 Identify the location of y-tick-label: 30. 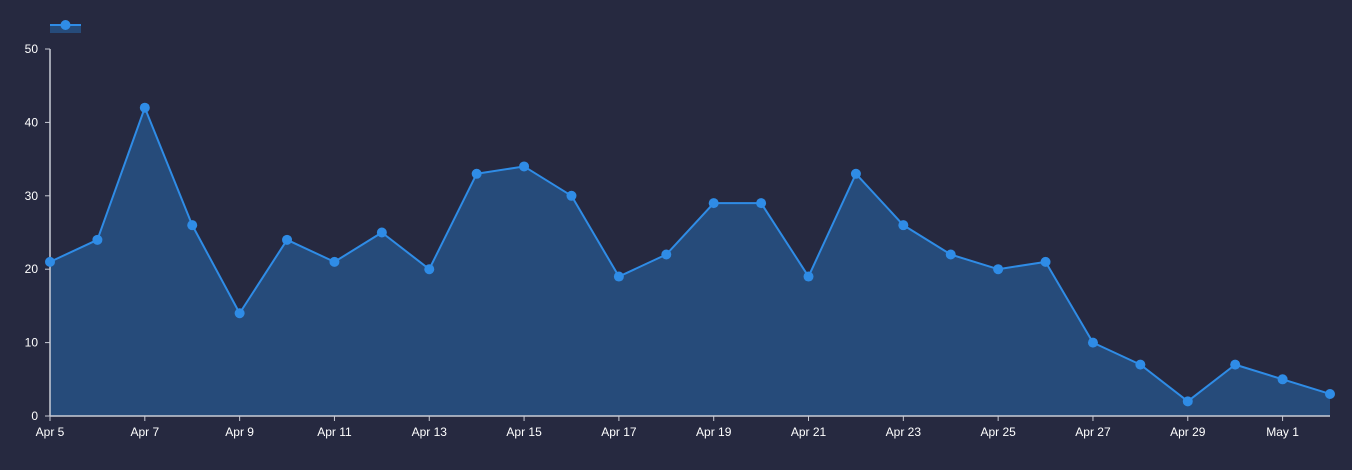
(32, 196).